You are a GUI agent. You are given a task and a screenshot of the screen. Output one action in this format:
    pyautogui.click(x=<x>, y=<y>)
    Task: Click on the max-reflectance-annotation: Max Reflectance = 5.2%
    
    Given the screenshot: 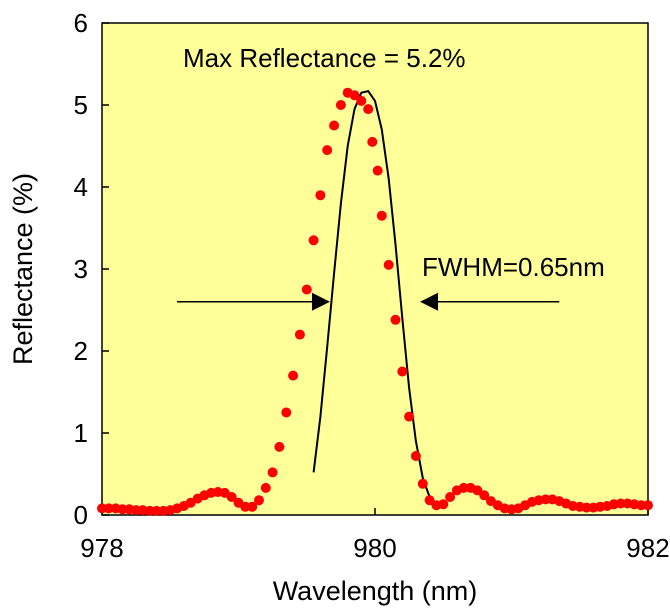 What is the action you would take?
    pyautogui.click(x=324, y=58)
    